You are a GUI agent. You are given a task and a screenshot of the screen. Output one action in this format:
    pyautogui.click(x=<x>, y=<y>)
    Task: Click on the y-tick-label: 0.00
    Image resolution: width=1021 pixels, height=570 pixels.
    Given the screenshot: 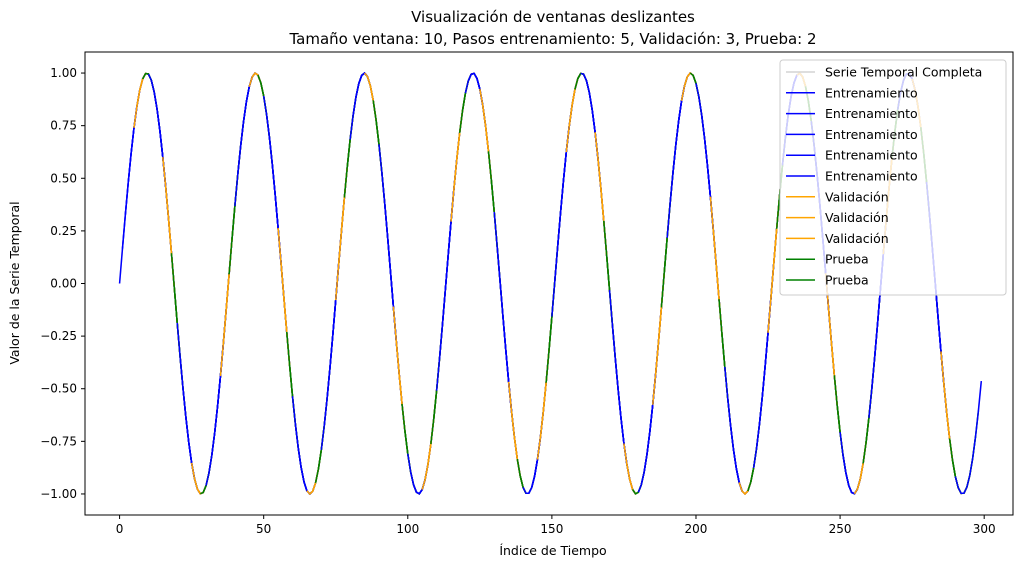 What is the action you would take?
    pyautogui.click(x=63, y=284)
    